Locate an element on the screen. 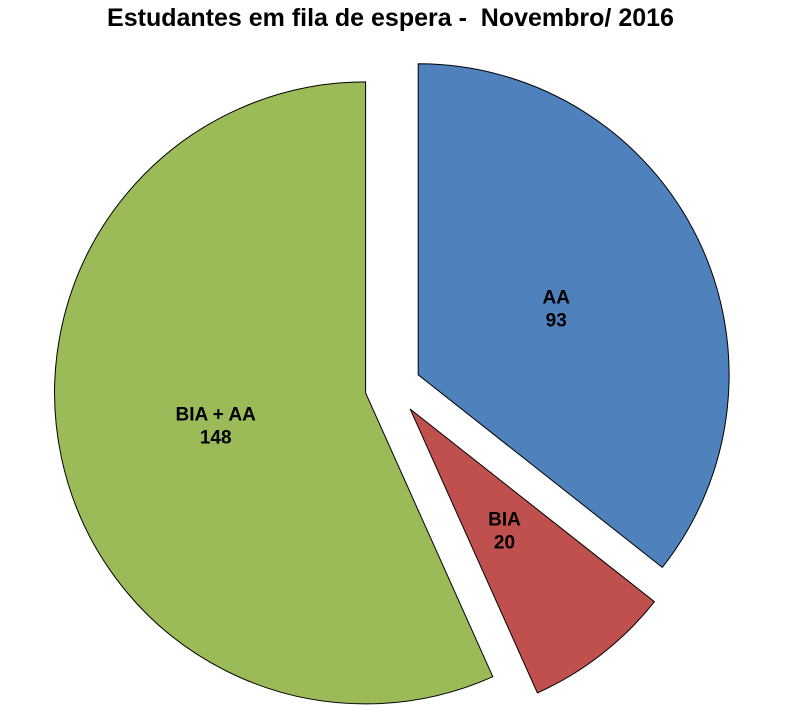  pie-slice-label-aa: AA 93 is located at coordinates (556, 309).